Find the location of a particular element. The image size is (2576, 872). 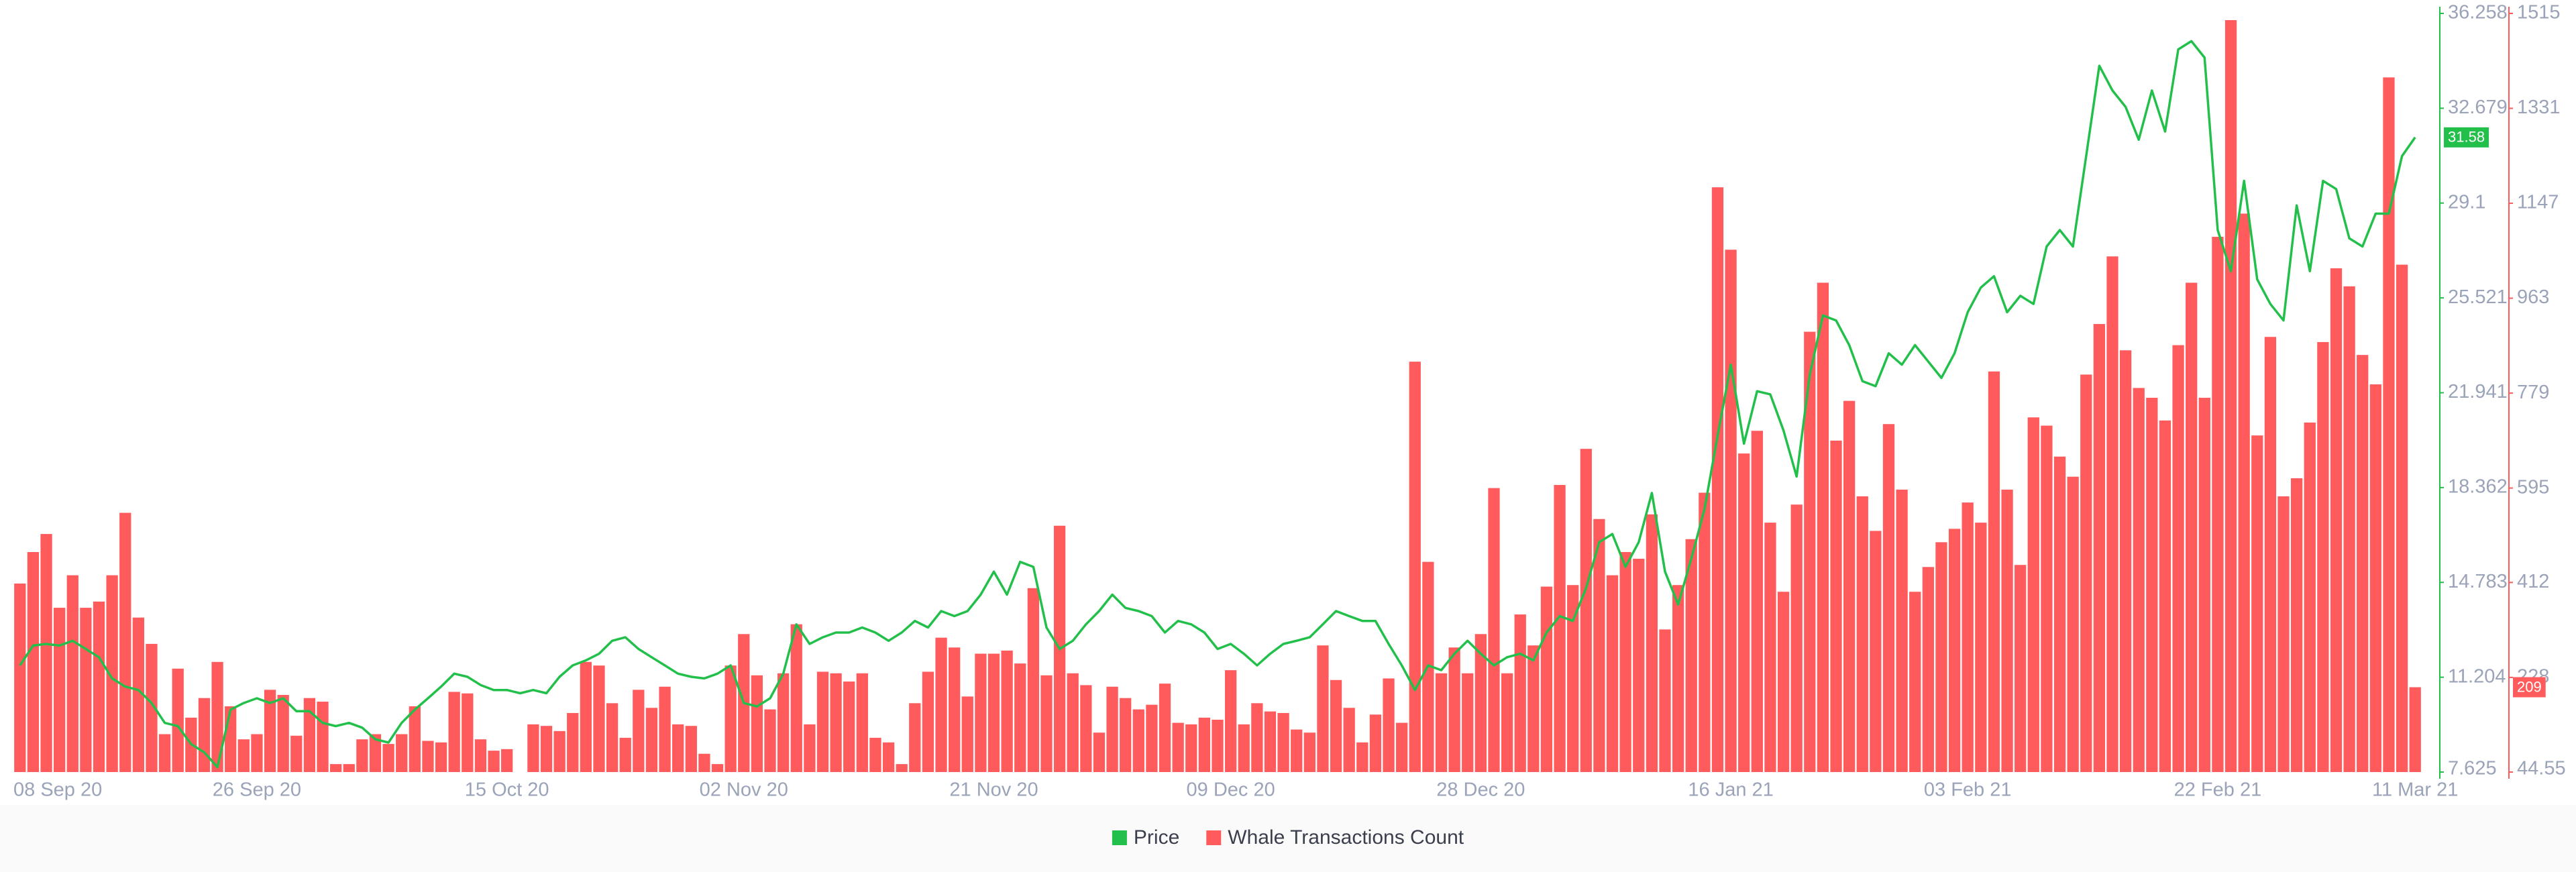

x-tick-label: 22 Feb 21 is located at coordinates (2218, 790).